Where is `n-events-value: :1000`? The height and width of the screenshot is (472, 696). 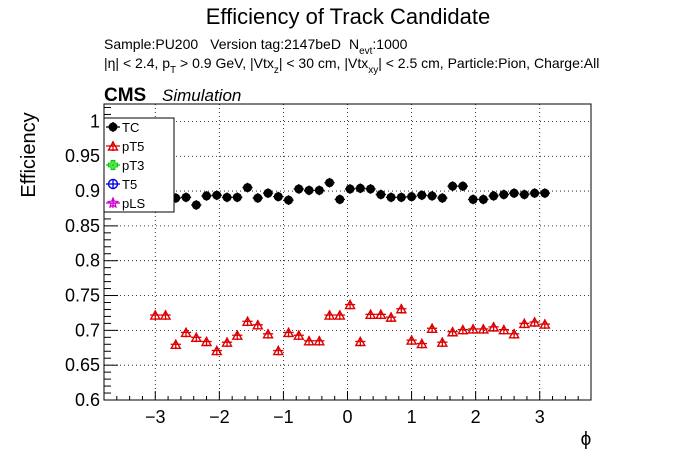
n-events-value: :1000 is located at coordinates (389, 44).